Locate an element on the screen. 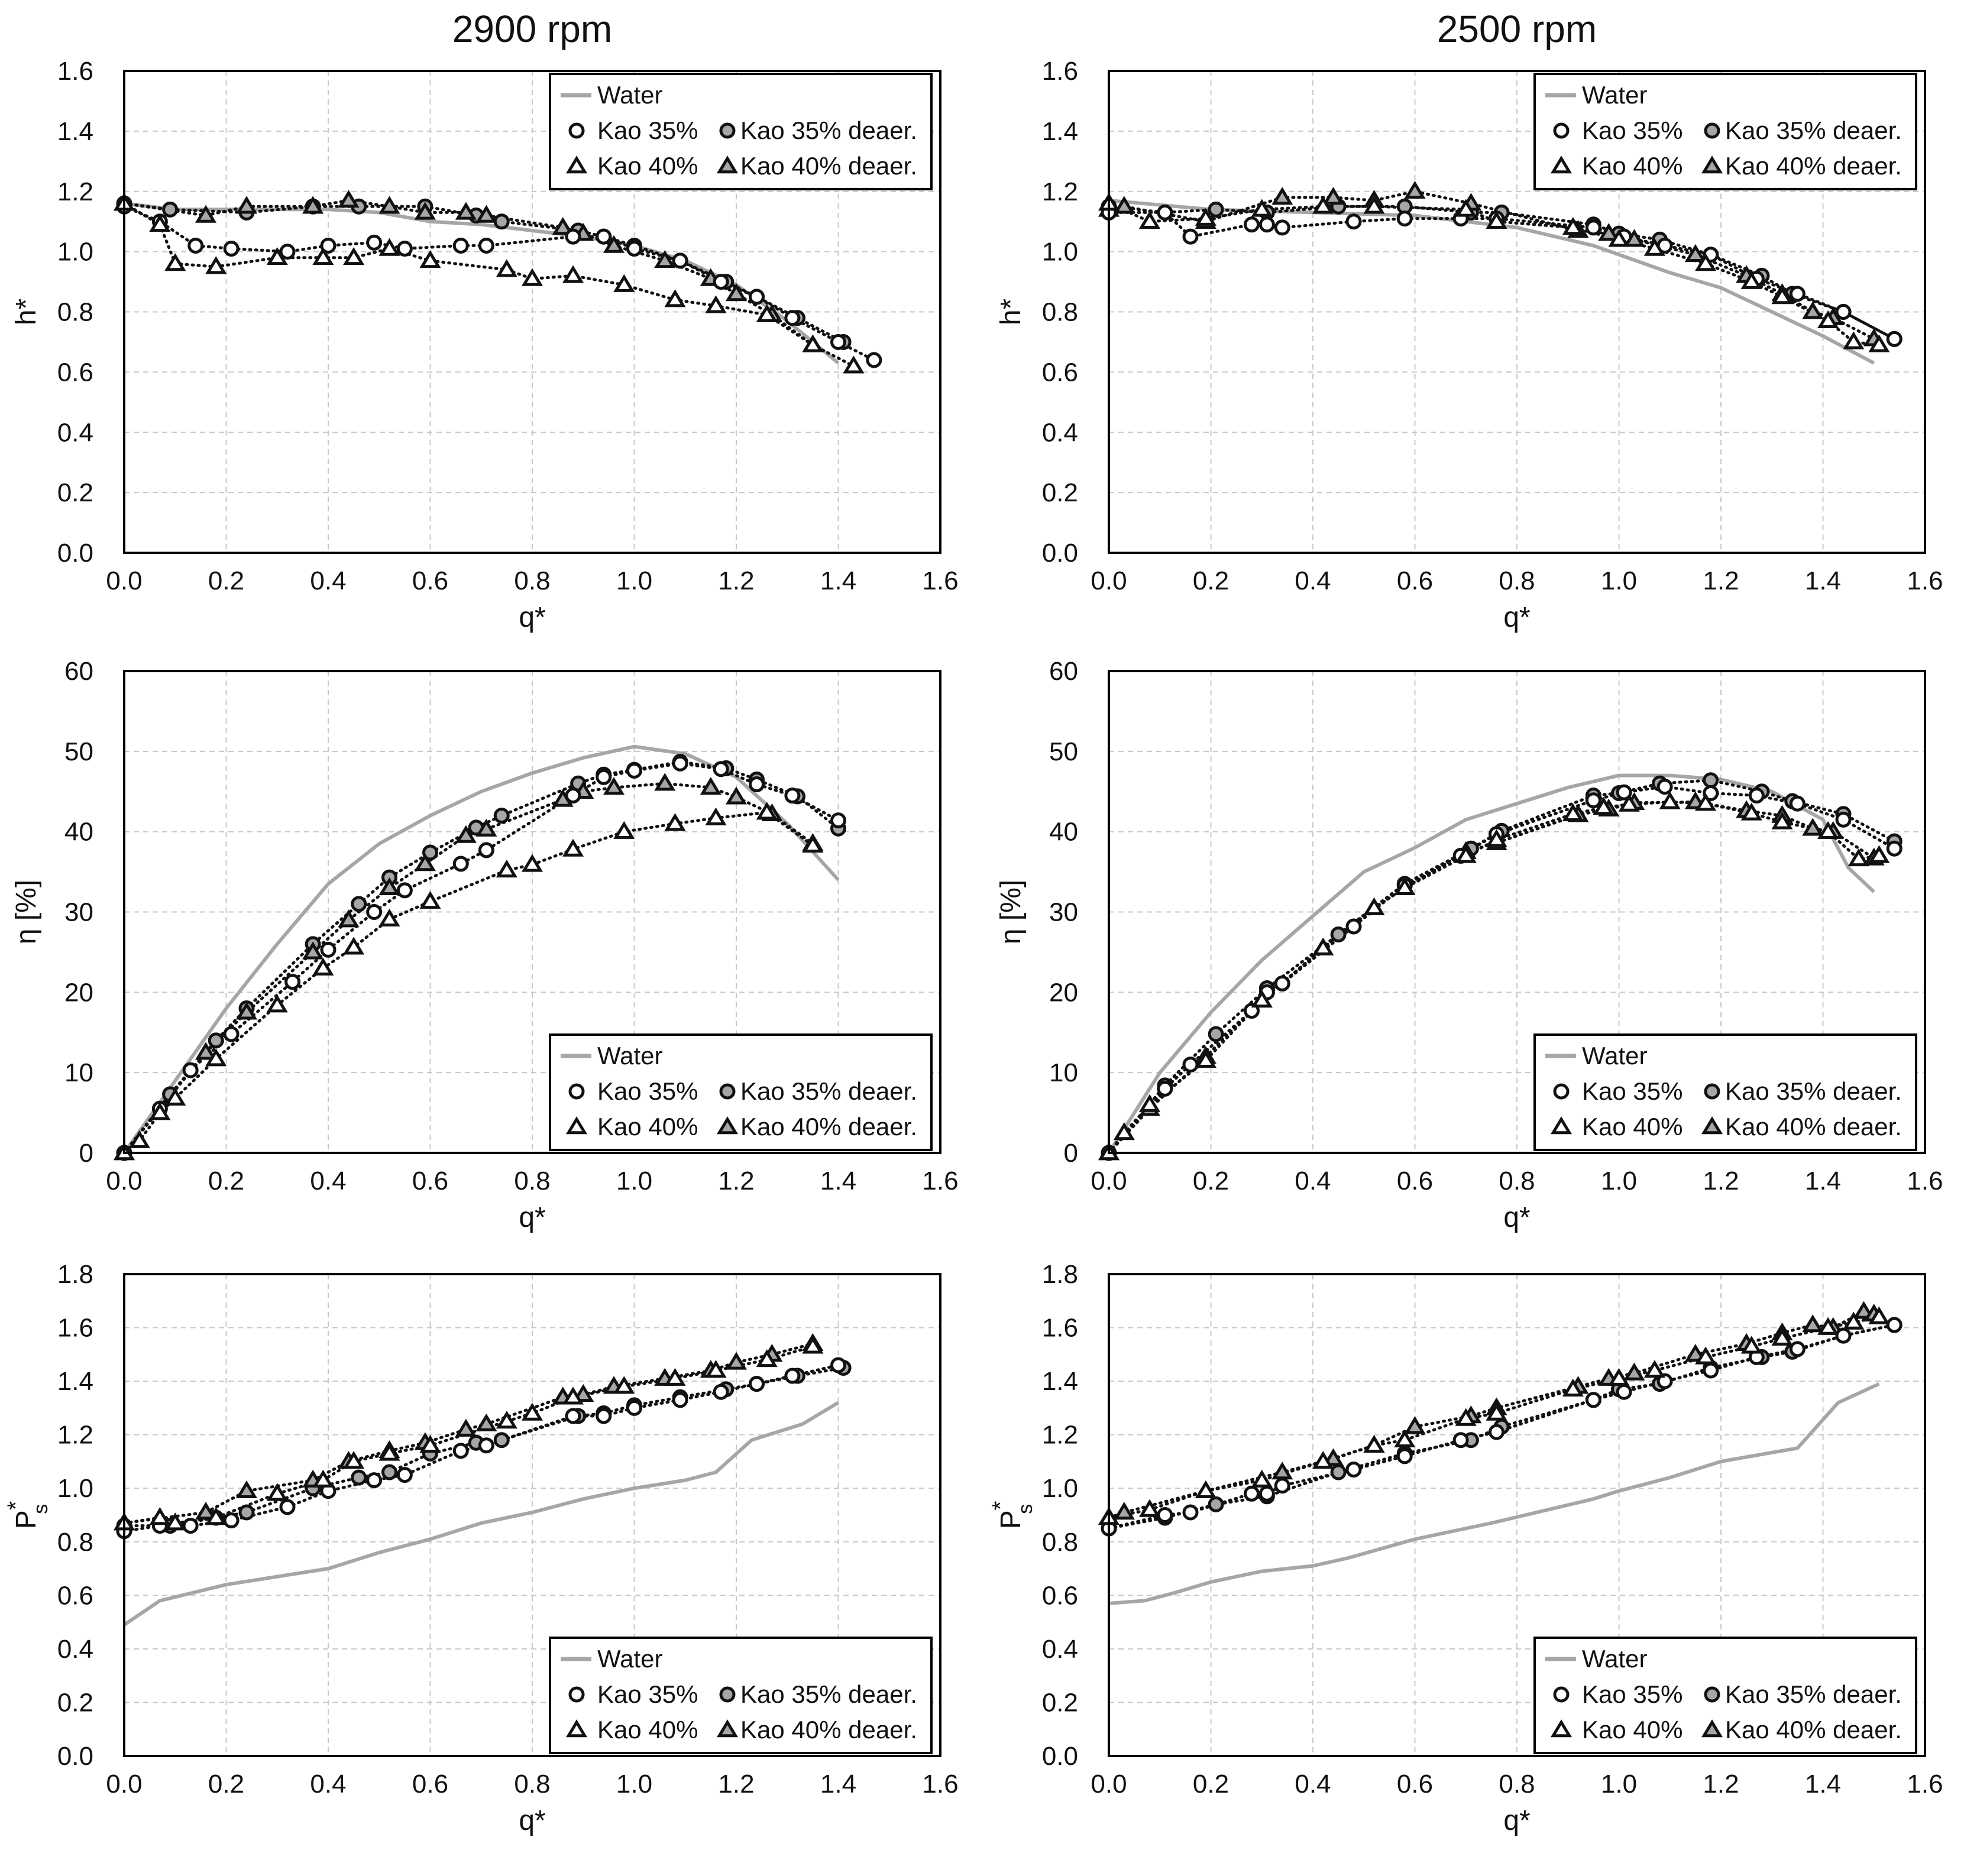  y-axis-label: η [%] is located at coordinates (26, 912).